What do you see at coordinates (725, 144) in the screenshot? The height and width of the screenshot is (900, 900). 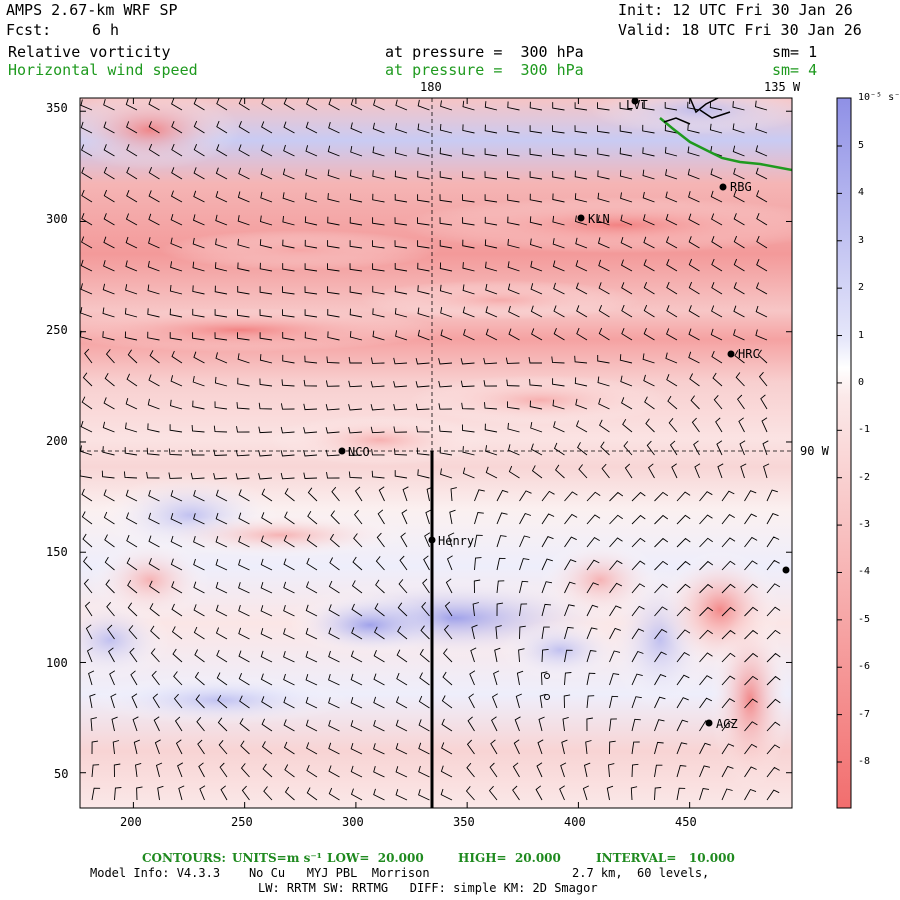 I see `coastline` at bounding box center [725, 144].